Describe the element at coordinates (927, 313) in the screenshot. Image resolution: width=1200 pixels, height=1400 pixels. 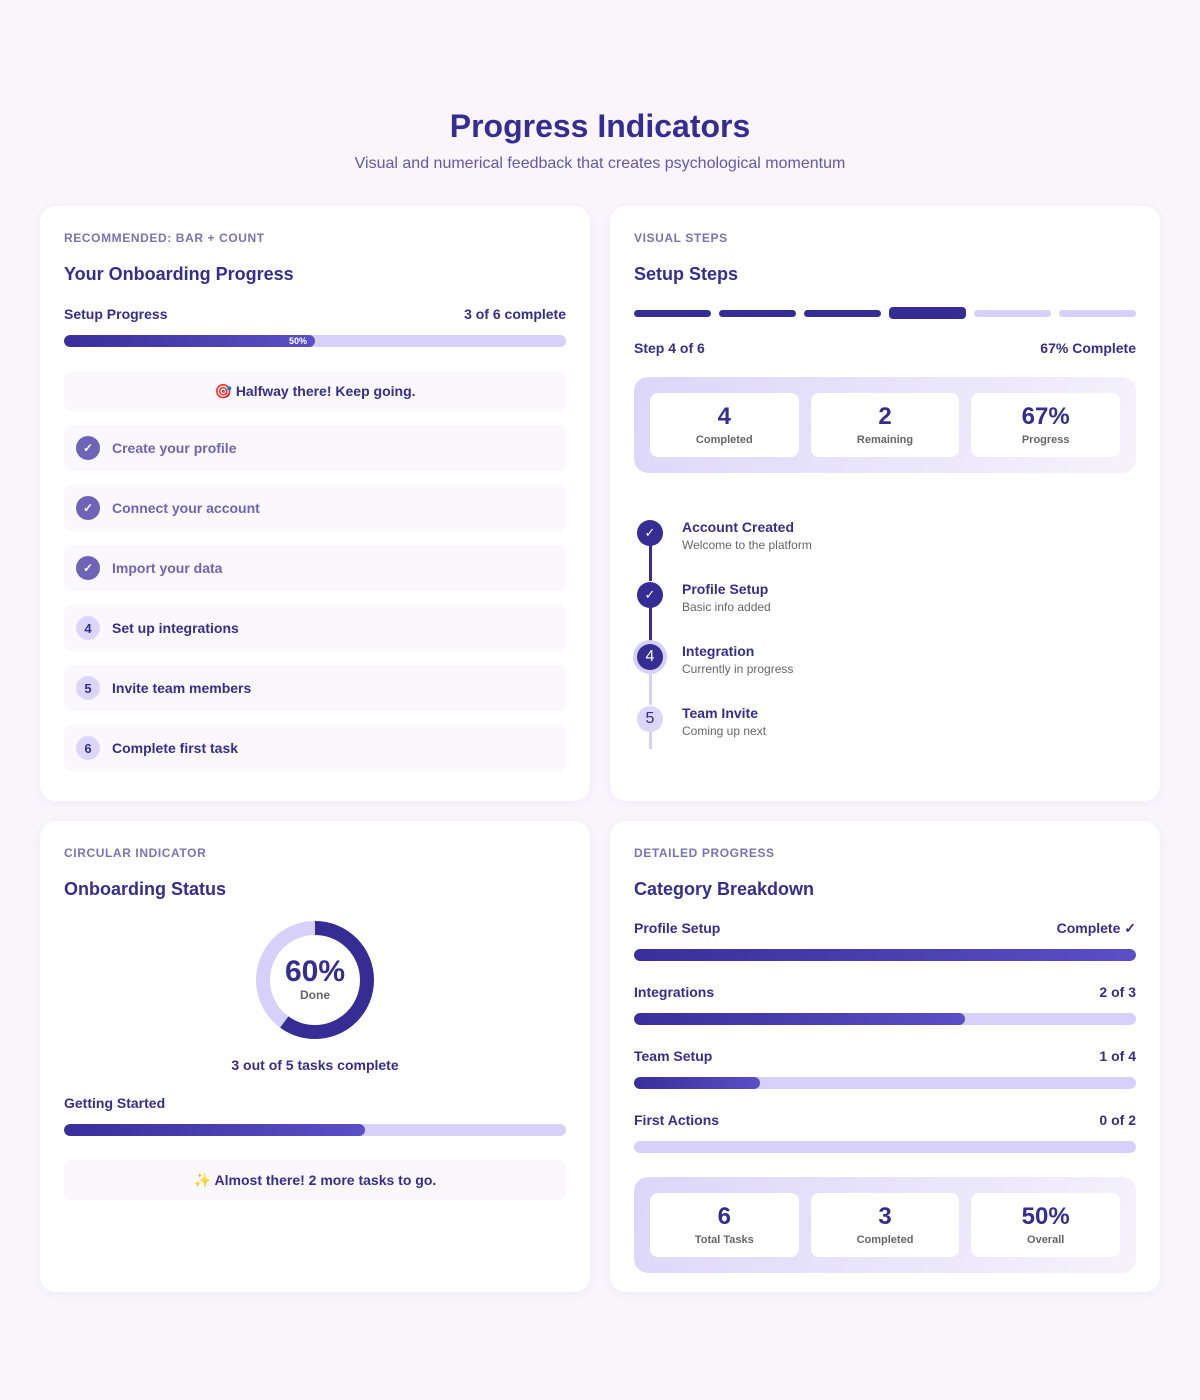
I see `step-segment-4-current` at that location.